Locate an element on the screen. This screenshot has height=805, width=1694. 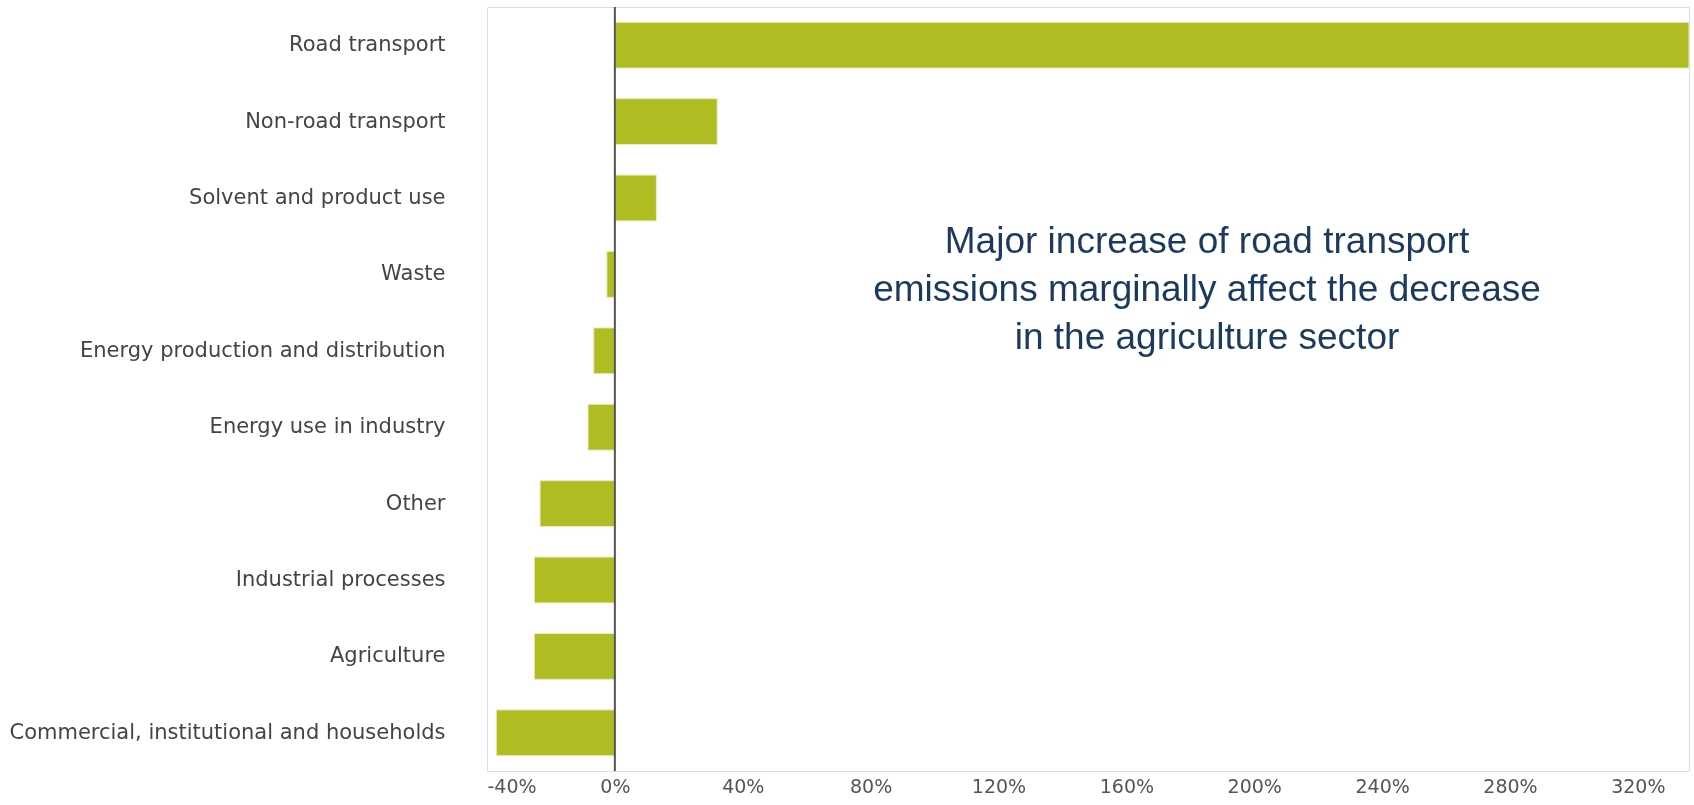
y-tick-label: Energy production and distribution is located at coordinates (263, 349).